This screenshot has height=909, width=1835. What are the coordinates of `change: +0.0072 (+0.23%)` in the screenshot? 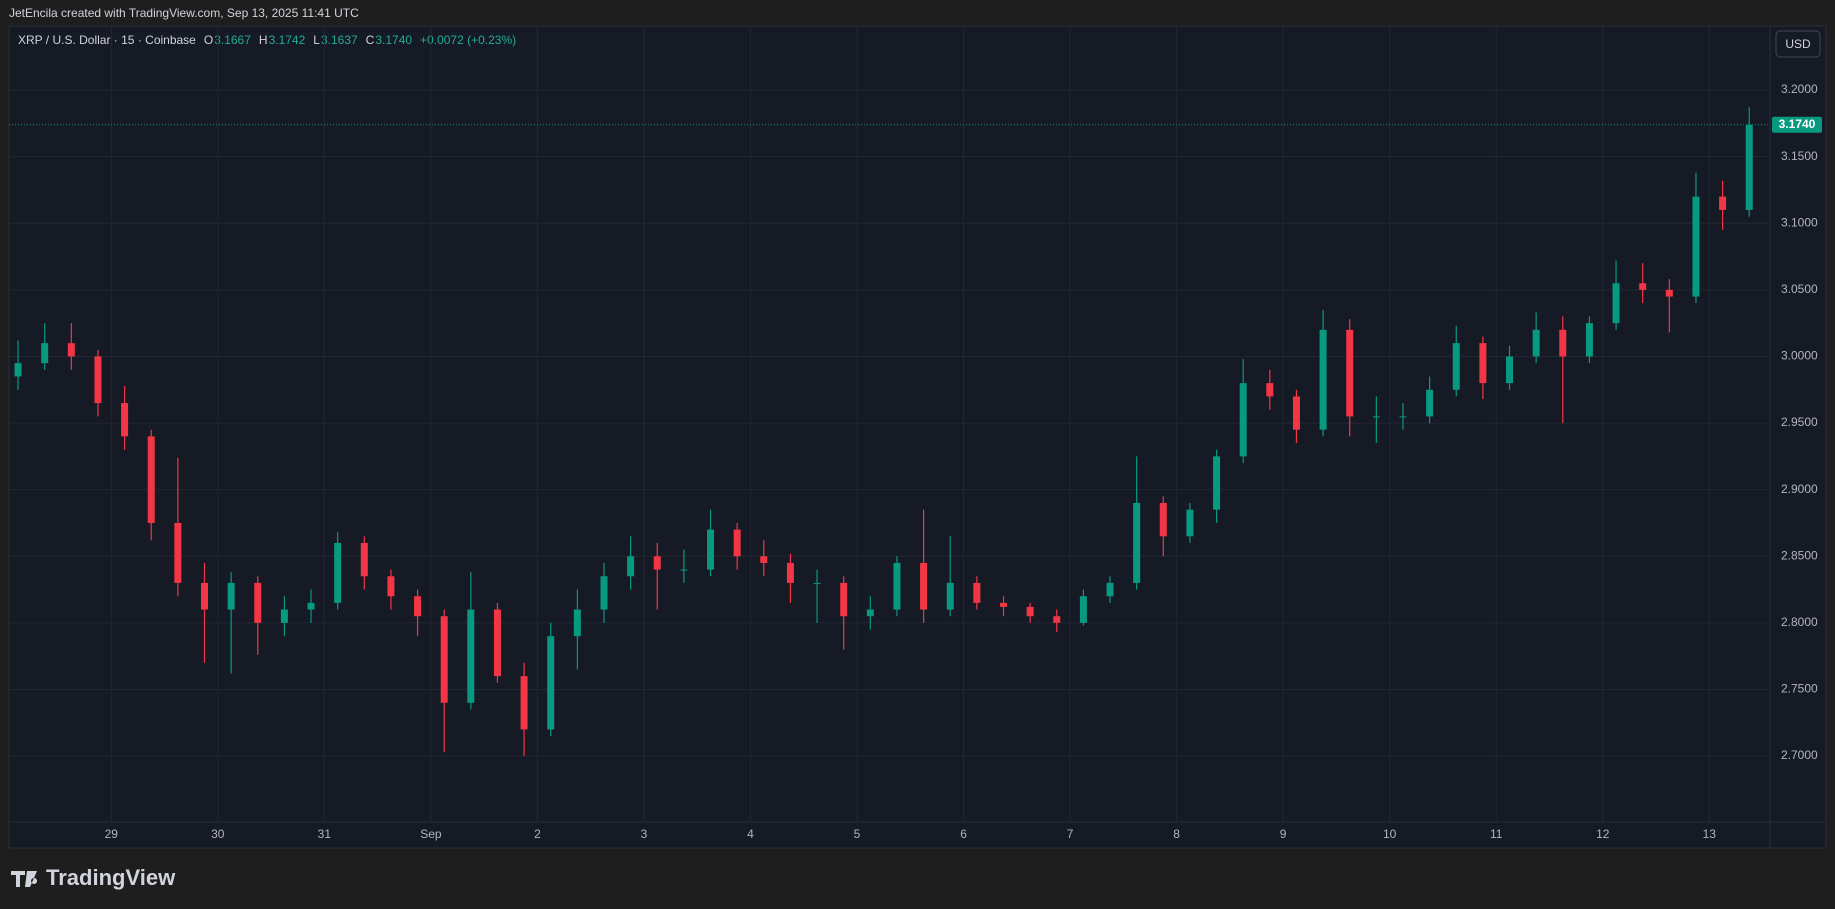 It's located at (468, 40).